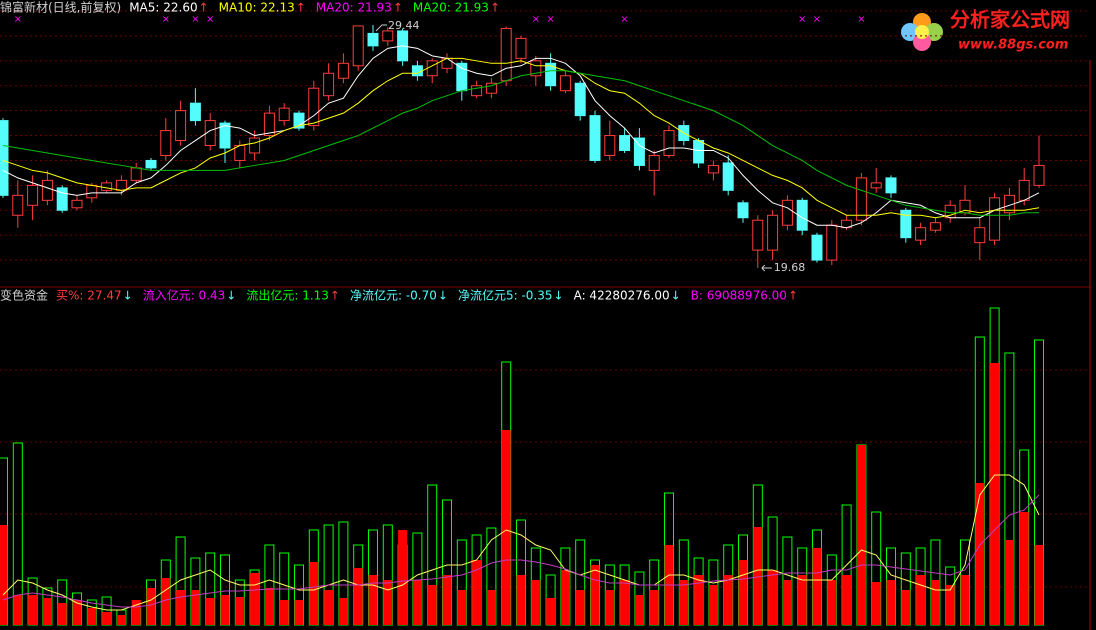 This screenshot has height=630, width=1096. I want to click on legend-title: 锦富新材(日线,前复权), so click(60, 7).